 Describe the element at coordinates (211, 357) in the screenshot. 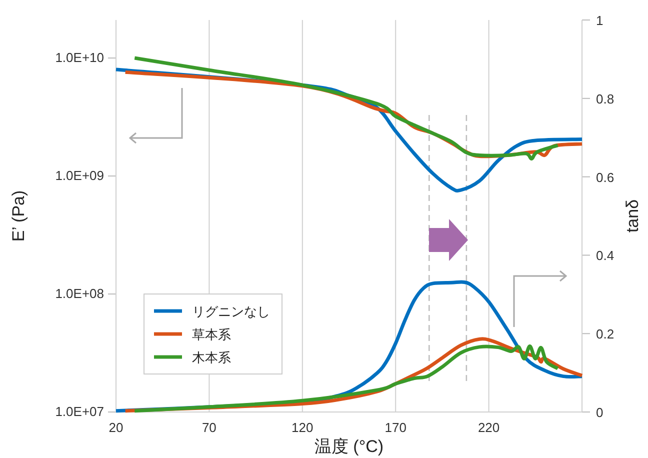

I see `legend-label: 木本系` at that location.